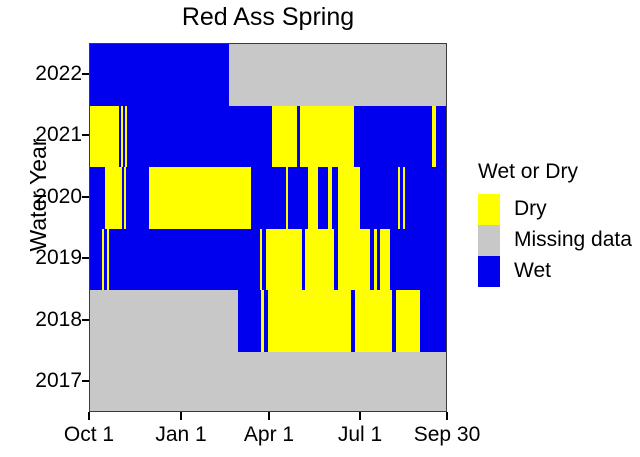 The height and width of the screenshot is (457, 640). I want to click on legend-label-dry: Dry, so click(530, 208).